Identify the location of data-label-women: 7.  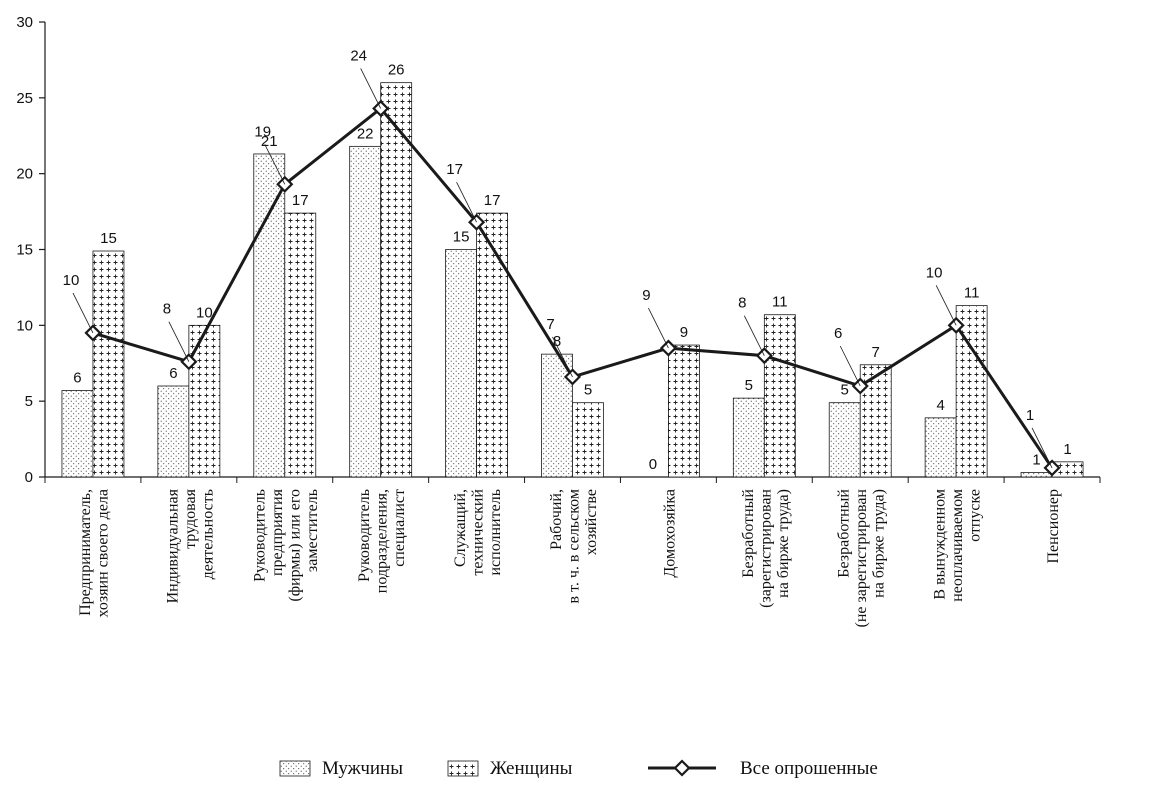
(876, 352).